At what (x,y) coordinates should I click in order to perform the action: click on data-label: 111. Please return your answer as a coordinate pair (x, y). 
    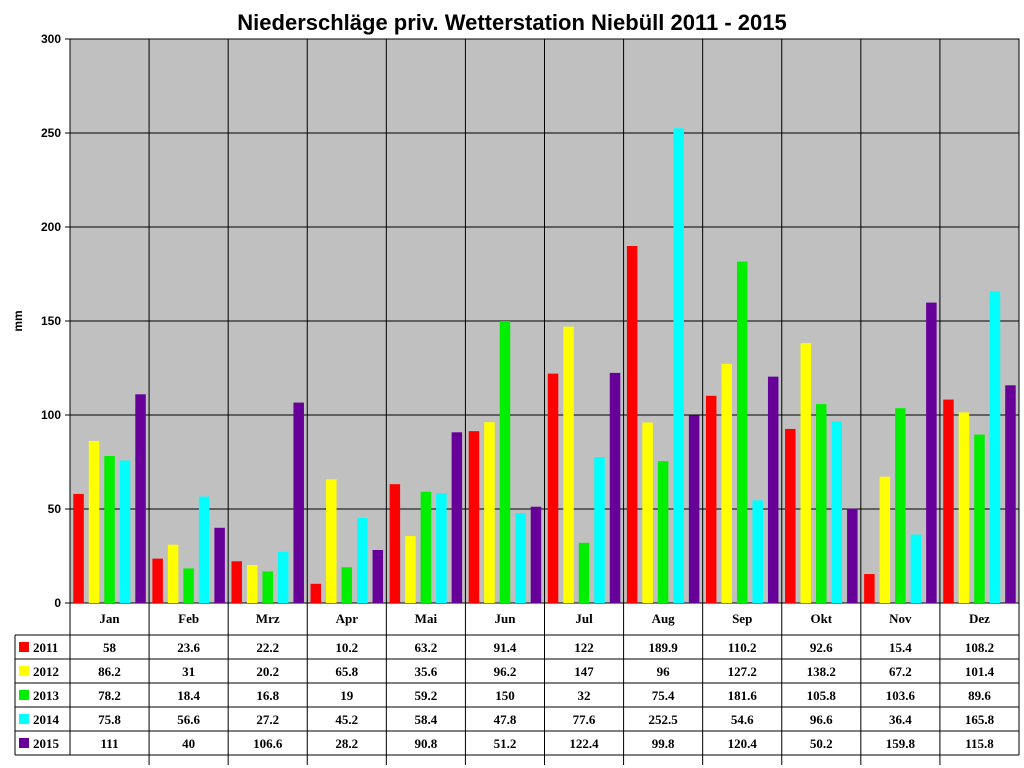
    Looking at the image, I should click on (110, 743).